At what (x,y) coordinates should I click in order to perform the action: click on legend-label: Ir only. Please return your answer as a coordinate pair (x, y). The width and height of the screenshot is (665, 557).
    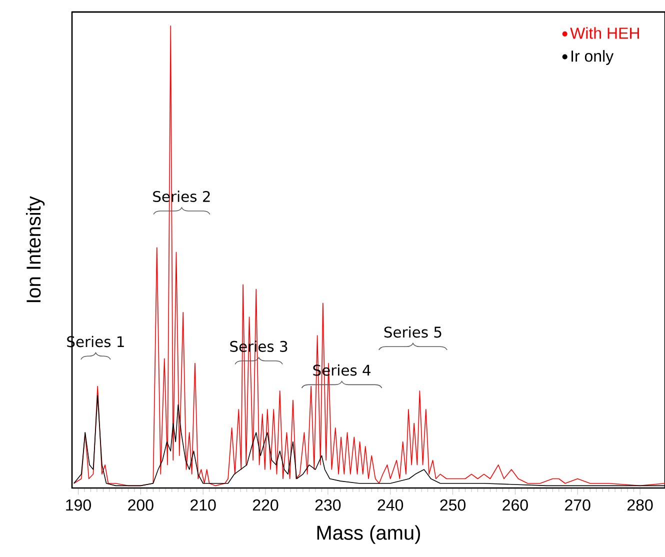
    Looking at the image, I should click on (593, 57).